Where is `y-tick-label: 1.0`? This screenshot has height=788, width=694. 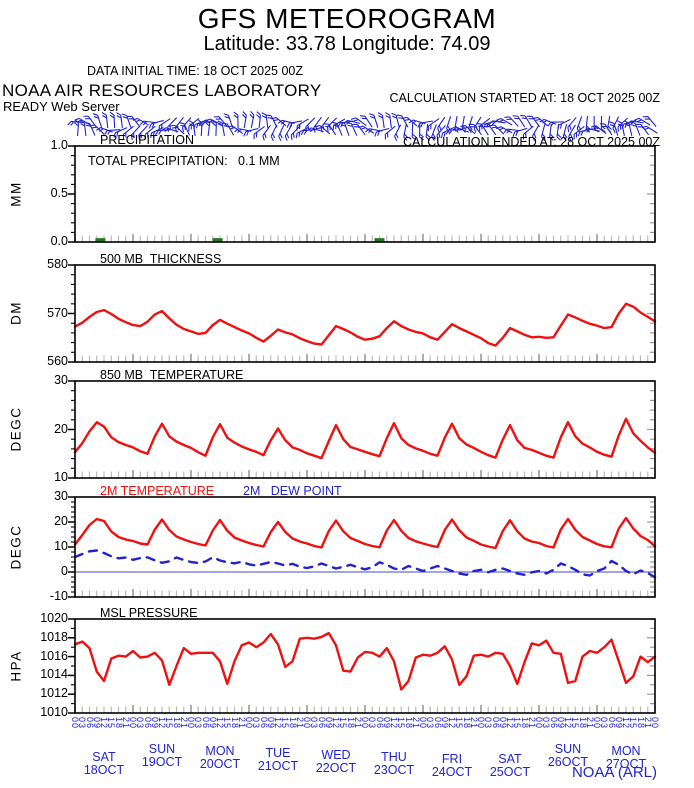
y-tick-label: 1.0 is located at coordinates (59, 145).